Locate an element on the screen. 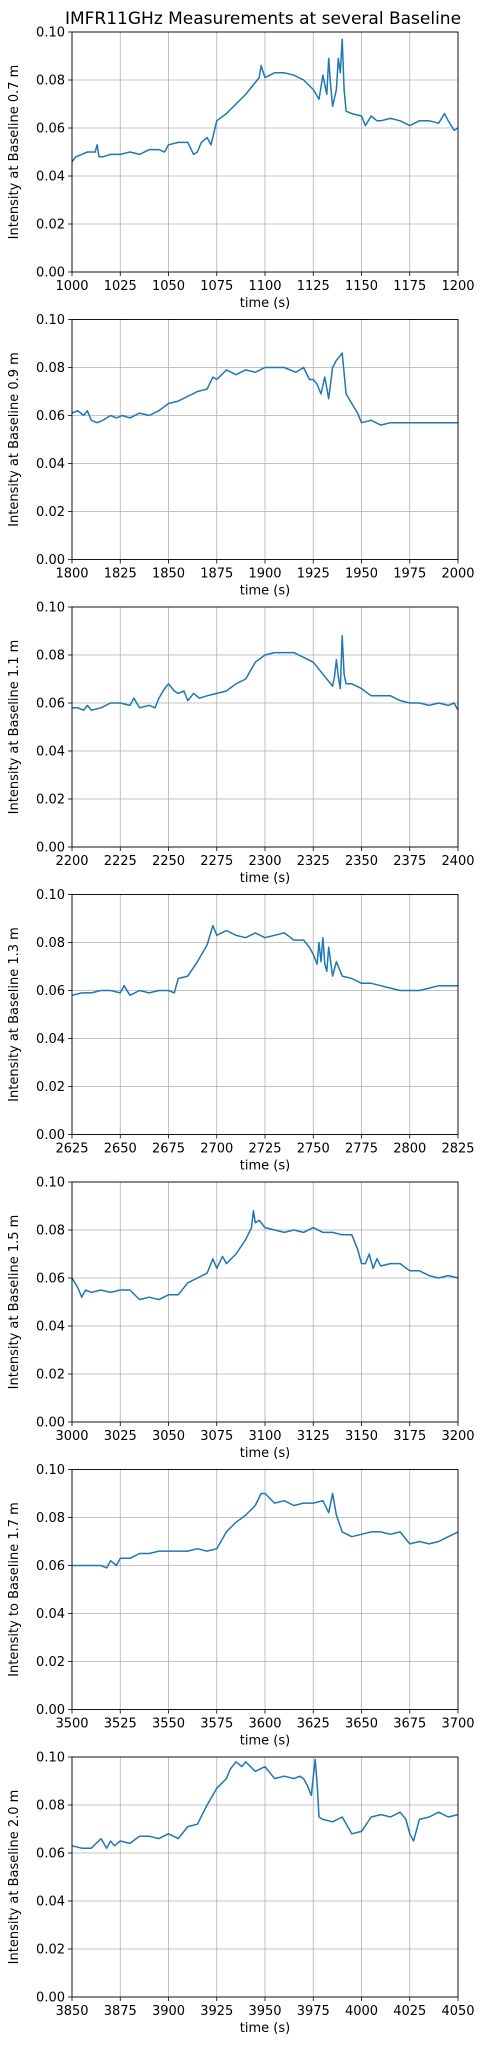  y-axis-label: Intensity at Baseline 2.0 m is located at coordinates (14, 1877).